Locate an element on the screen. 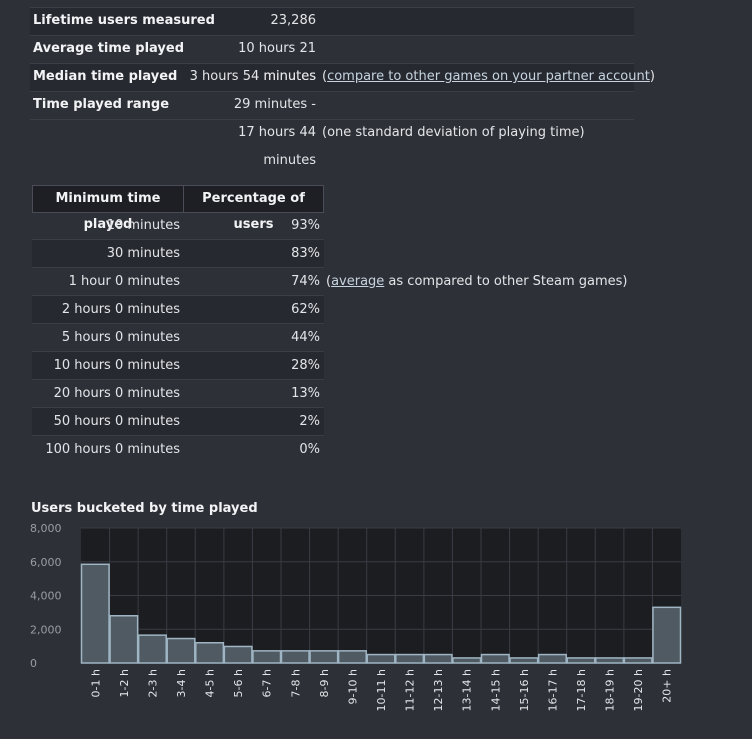 The height and width of the screenshot is (739, 752). stat-note: (one standard deviation of playing time) is located at coordinates (453, 132).